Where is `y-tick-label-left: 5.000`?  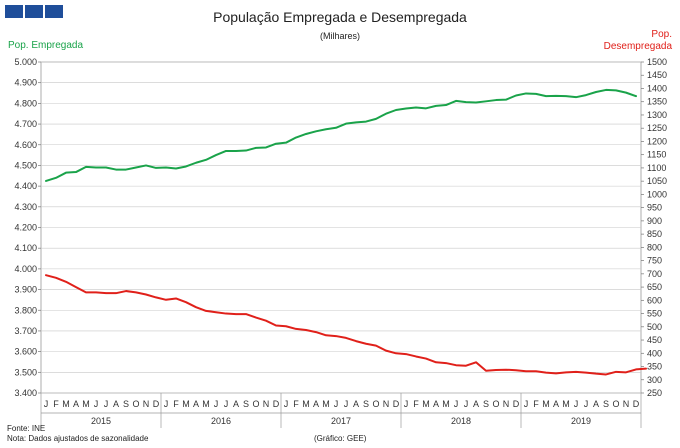
y-tick-label-left: 5.000 is located at coordinates (25, 62).